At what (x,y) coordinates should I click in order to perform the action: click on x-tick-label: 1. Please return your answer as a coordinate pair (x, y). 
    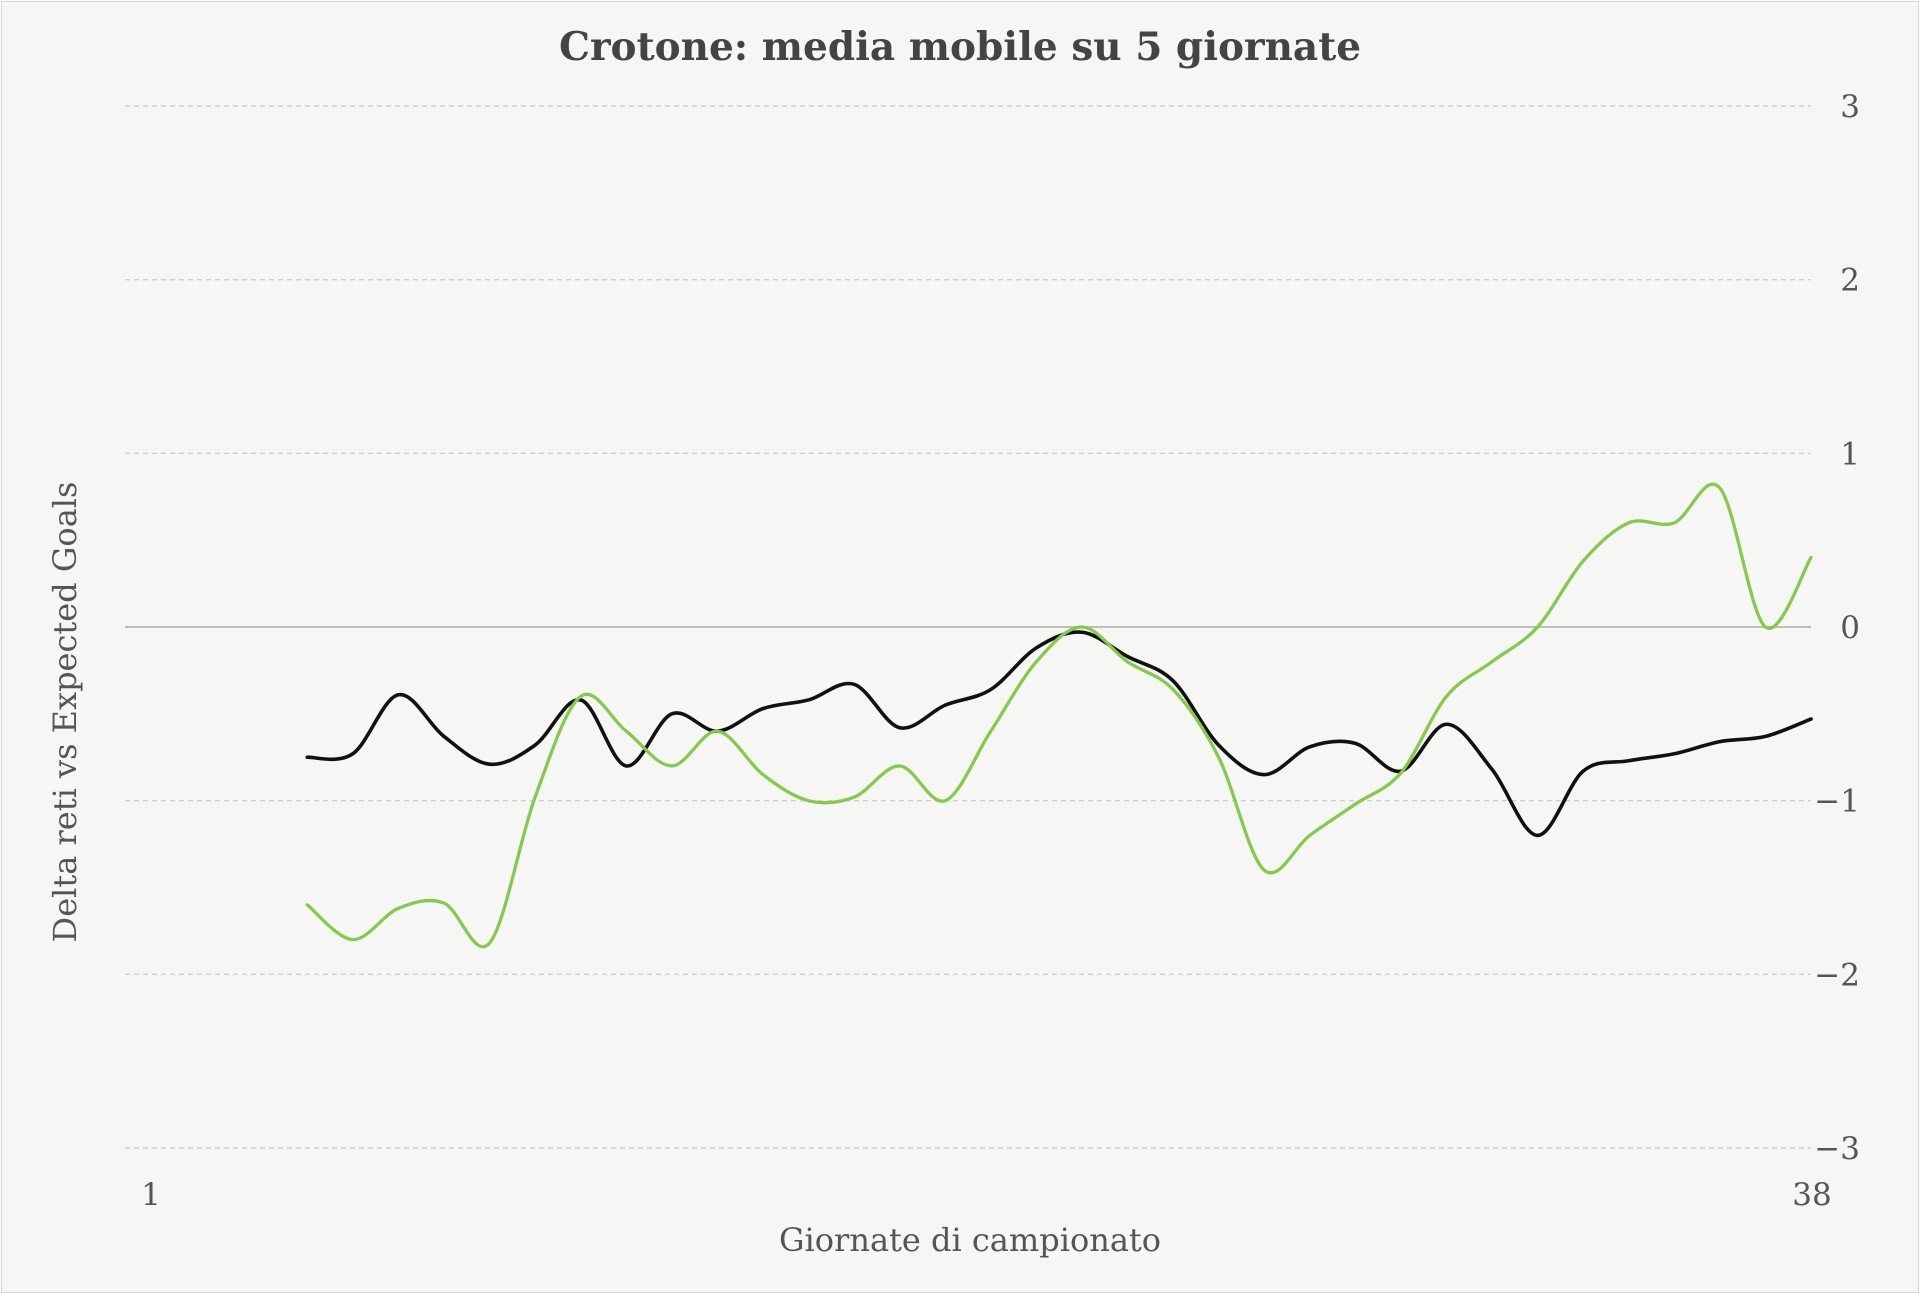
    Looking at the image, I should click on (151, 1195).